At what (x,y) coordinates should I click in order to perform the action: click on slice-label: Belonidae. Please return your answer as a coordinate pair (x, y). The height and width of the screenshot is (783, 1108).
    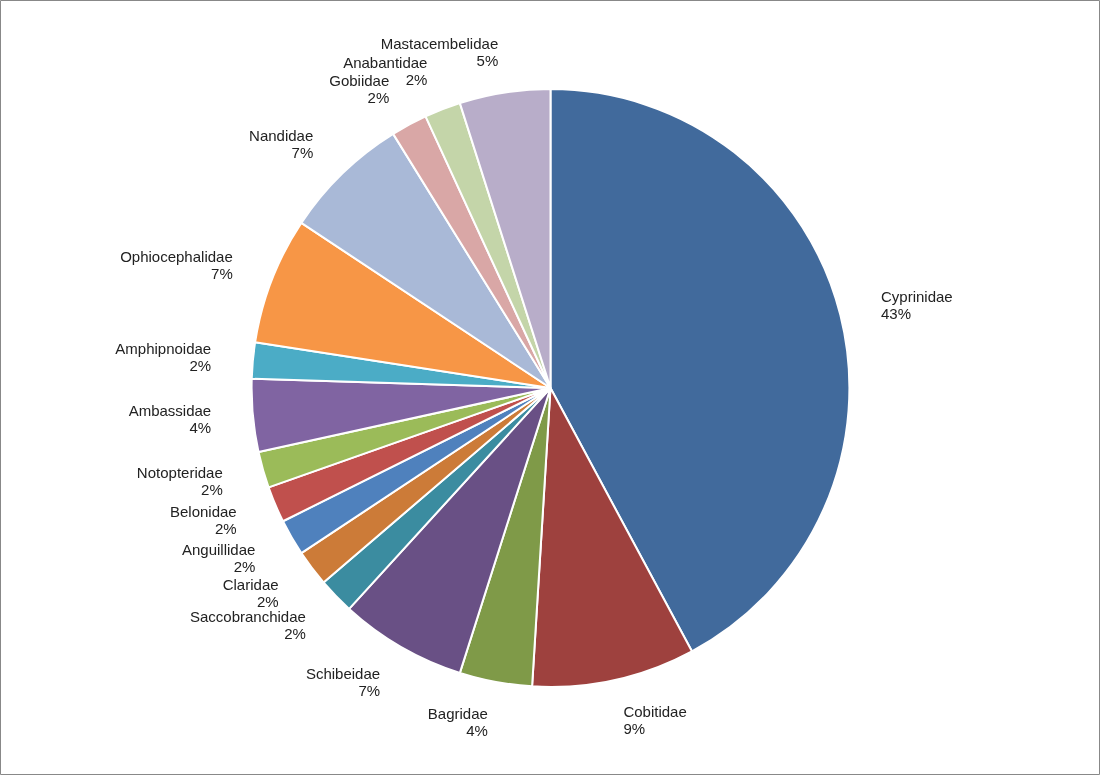
    Looking at the image, I should click on (203, 512).